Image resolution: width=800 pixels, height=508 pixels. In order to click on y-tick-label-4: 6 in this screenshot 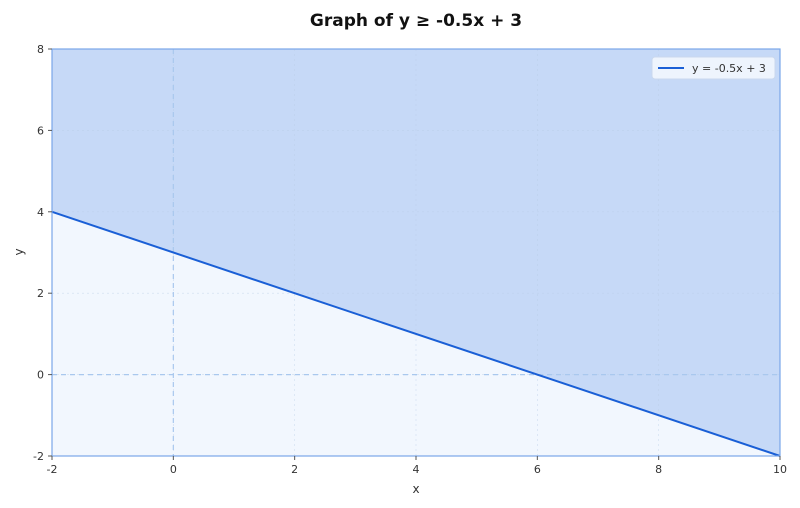, I will do `click(40, 130)`.